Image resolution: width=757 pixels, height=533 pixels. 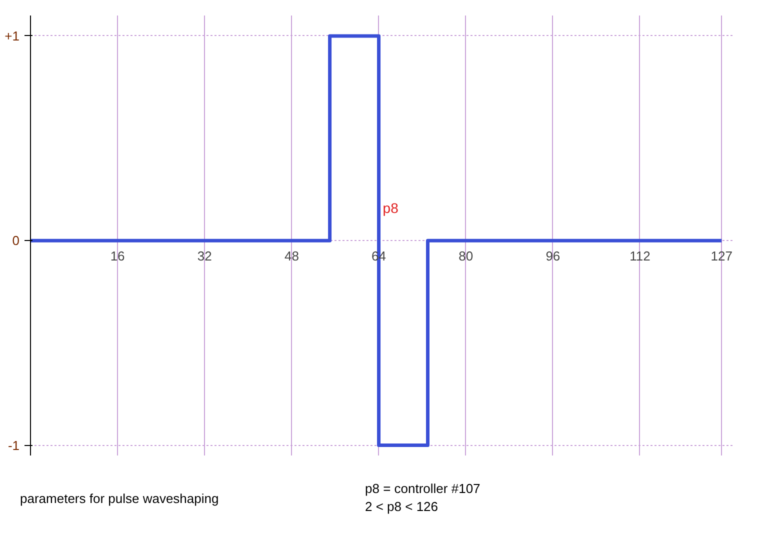 What do you see at coordinates (12, 36) in the screenshot?
I see `y-tick-label: +1` at bounding box center [12, 36].